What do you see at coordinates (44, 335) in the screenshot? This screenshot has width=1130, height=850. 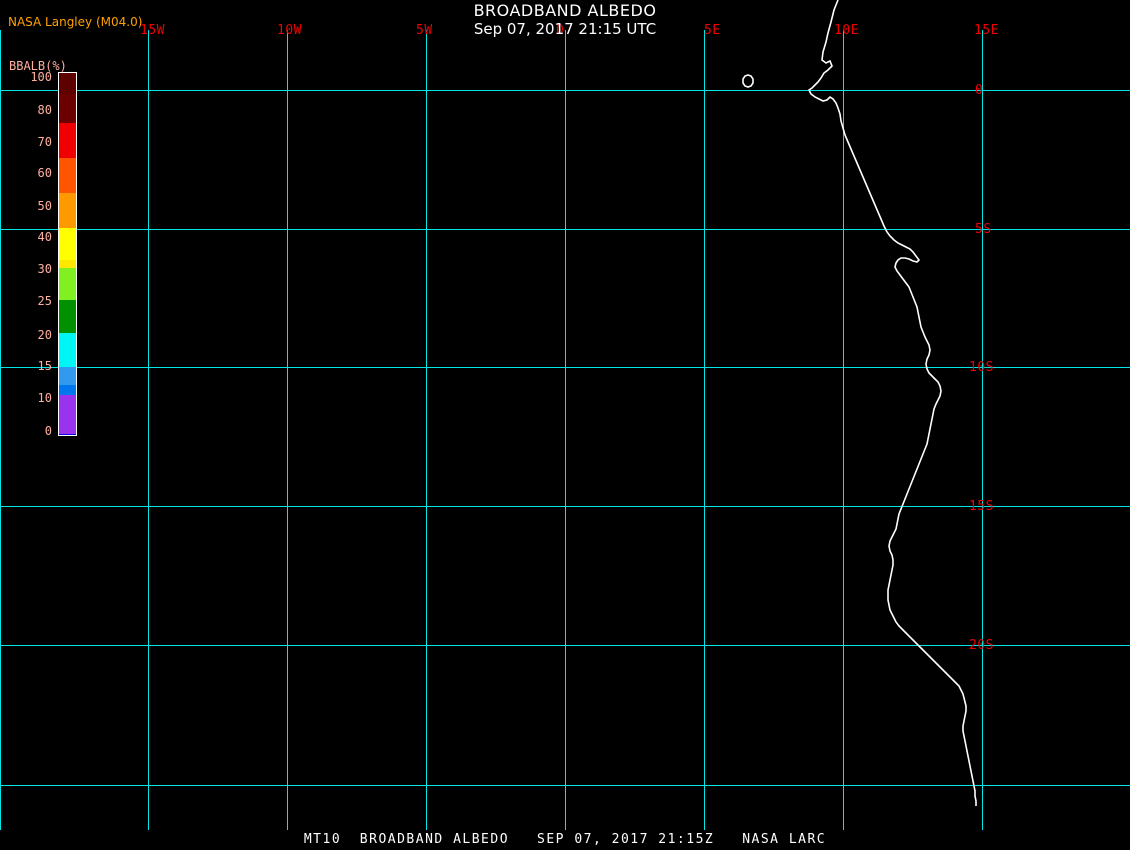 I see `colorbar-tick-20: 20` at bounding box center [44, 335].